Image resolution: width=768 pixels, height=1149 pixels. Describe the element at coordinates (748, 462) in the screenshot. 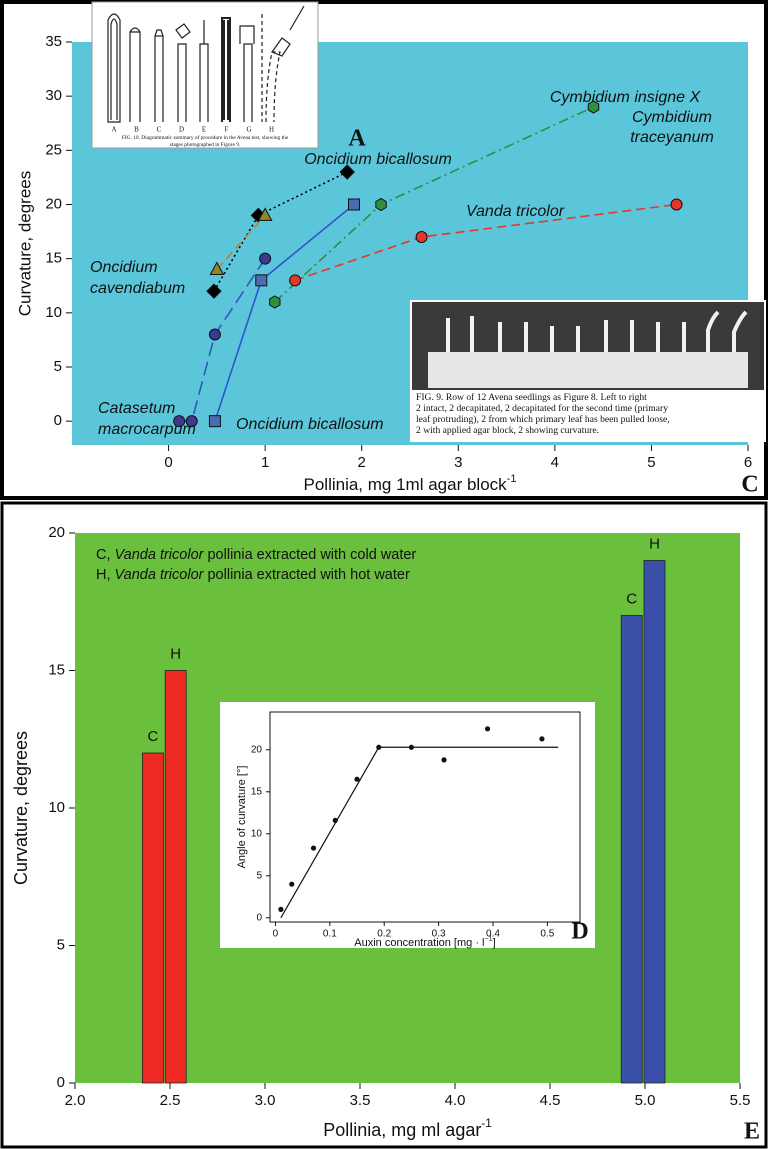

I see `x-tick-label: 6` at that location.